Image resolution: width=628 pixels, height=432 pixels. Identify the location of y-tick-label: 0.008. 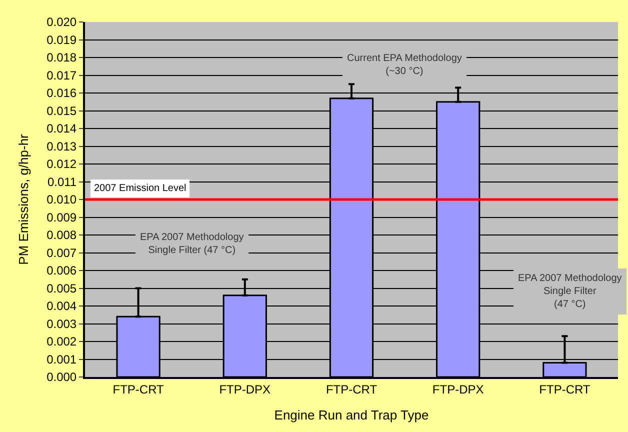
(61, 235).